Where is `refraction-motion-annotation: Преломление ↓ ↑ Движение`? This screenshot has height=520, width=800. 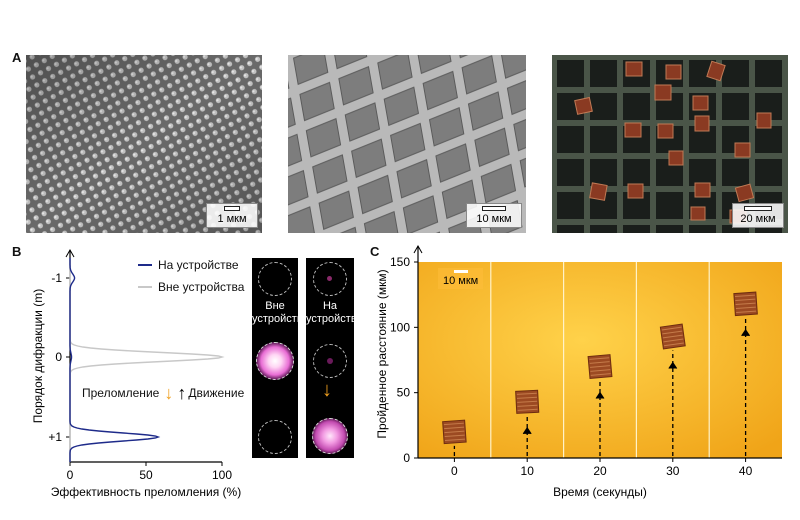 refraction-motion-annotation: Преломление ↓ ↑ Движение is located at coordinates (163, 393).